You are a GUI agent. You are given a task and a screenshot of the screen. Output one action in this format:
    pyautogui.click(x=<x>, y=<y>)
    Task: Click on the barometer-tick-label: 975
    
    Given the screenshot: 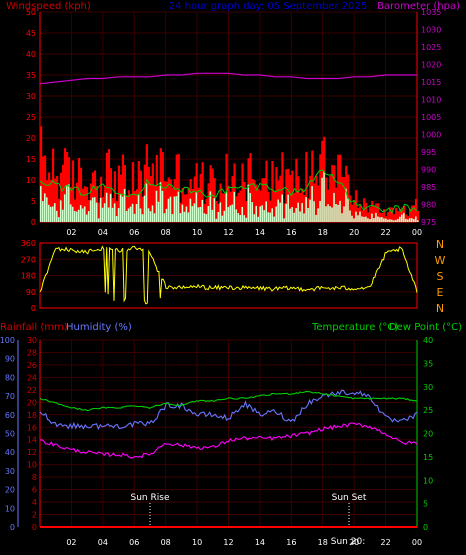 What is the action you would take?
    pyautogui.click(x=428, y=222)
    